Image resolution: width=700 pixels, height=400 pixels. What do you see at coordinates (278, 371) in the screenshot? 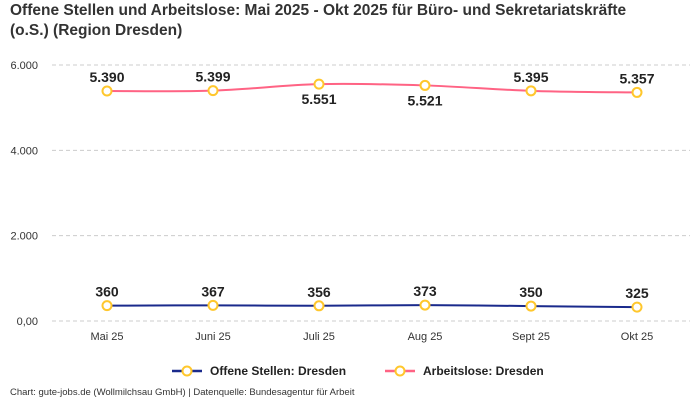
I see `legend-label: Offene Stellen: Dresden` at bounding box center [278, 371].